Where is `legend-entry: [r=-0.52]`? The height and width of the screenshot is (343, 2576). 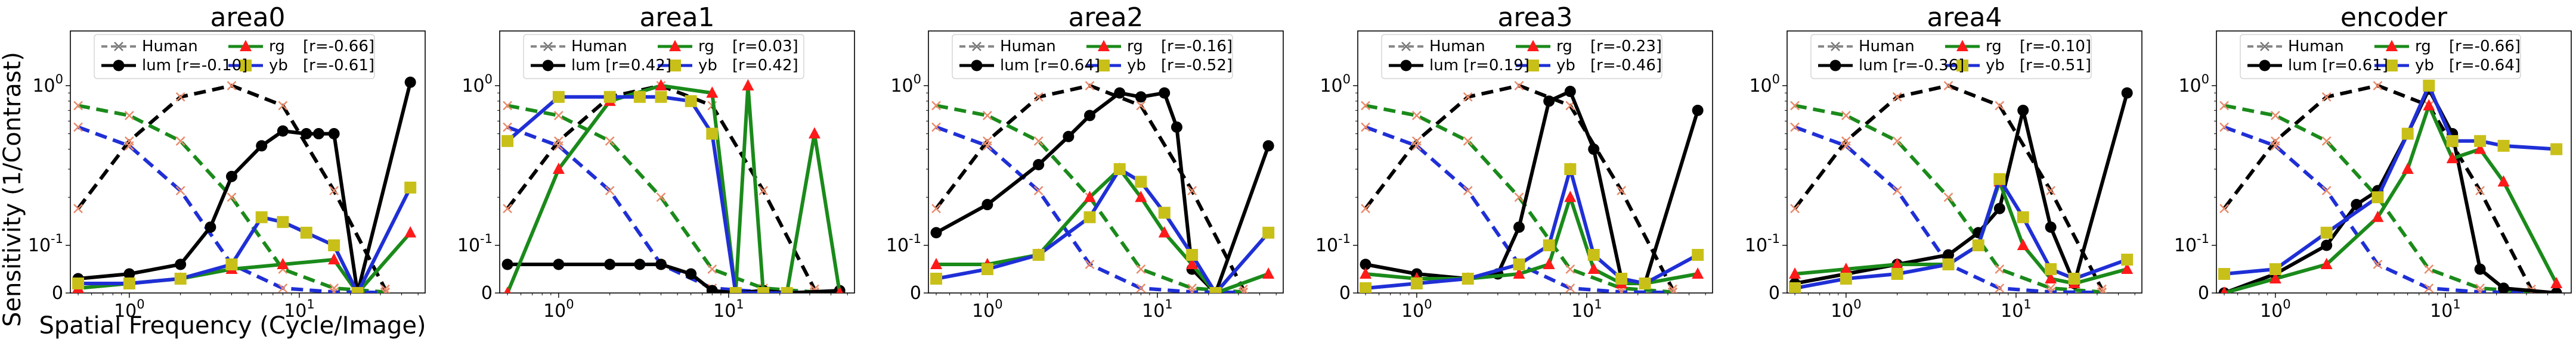
legend-entry: [r=-0.52] is located at coordinates (1197, 66).